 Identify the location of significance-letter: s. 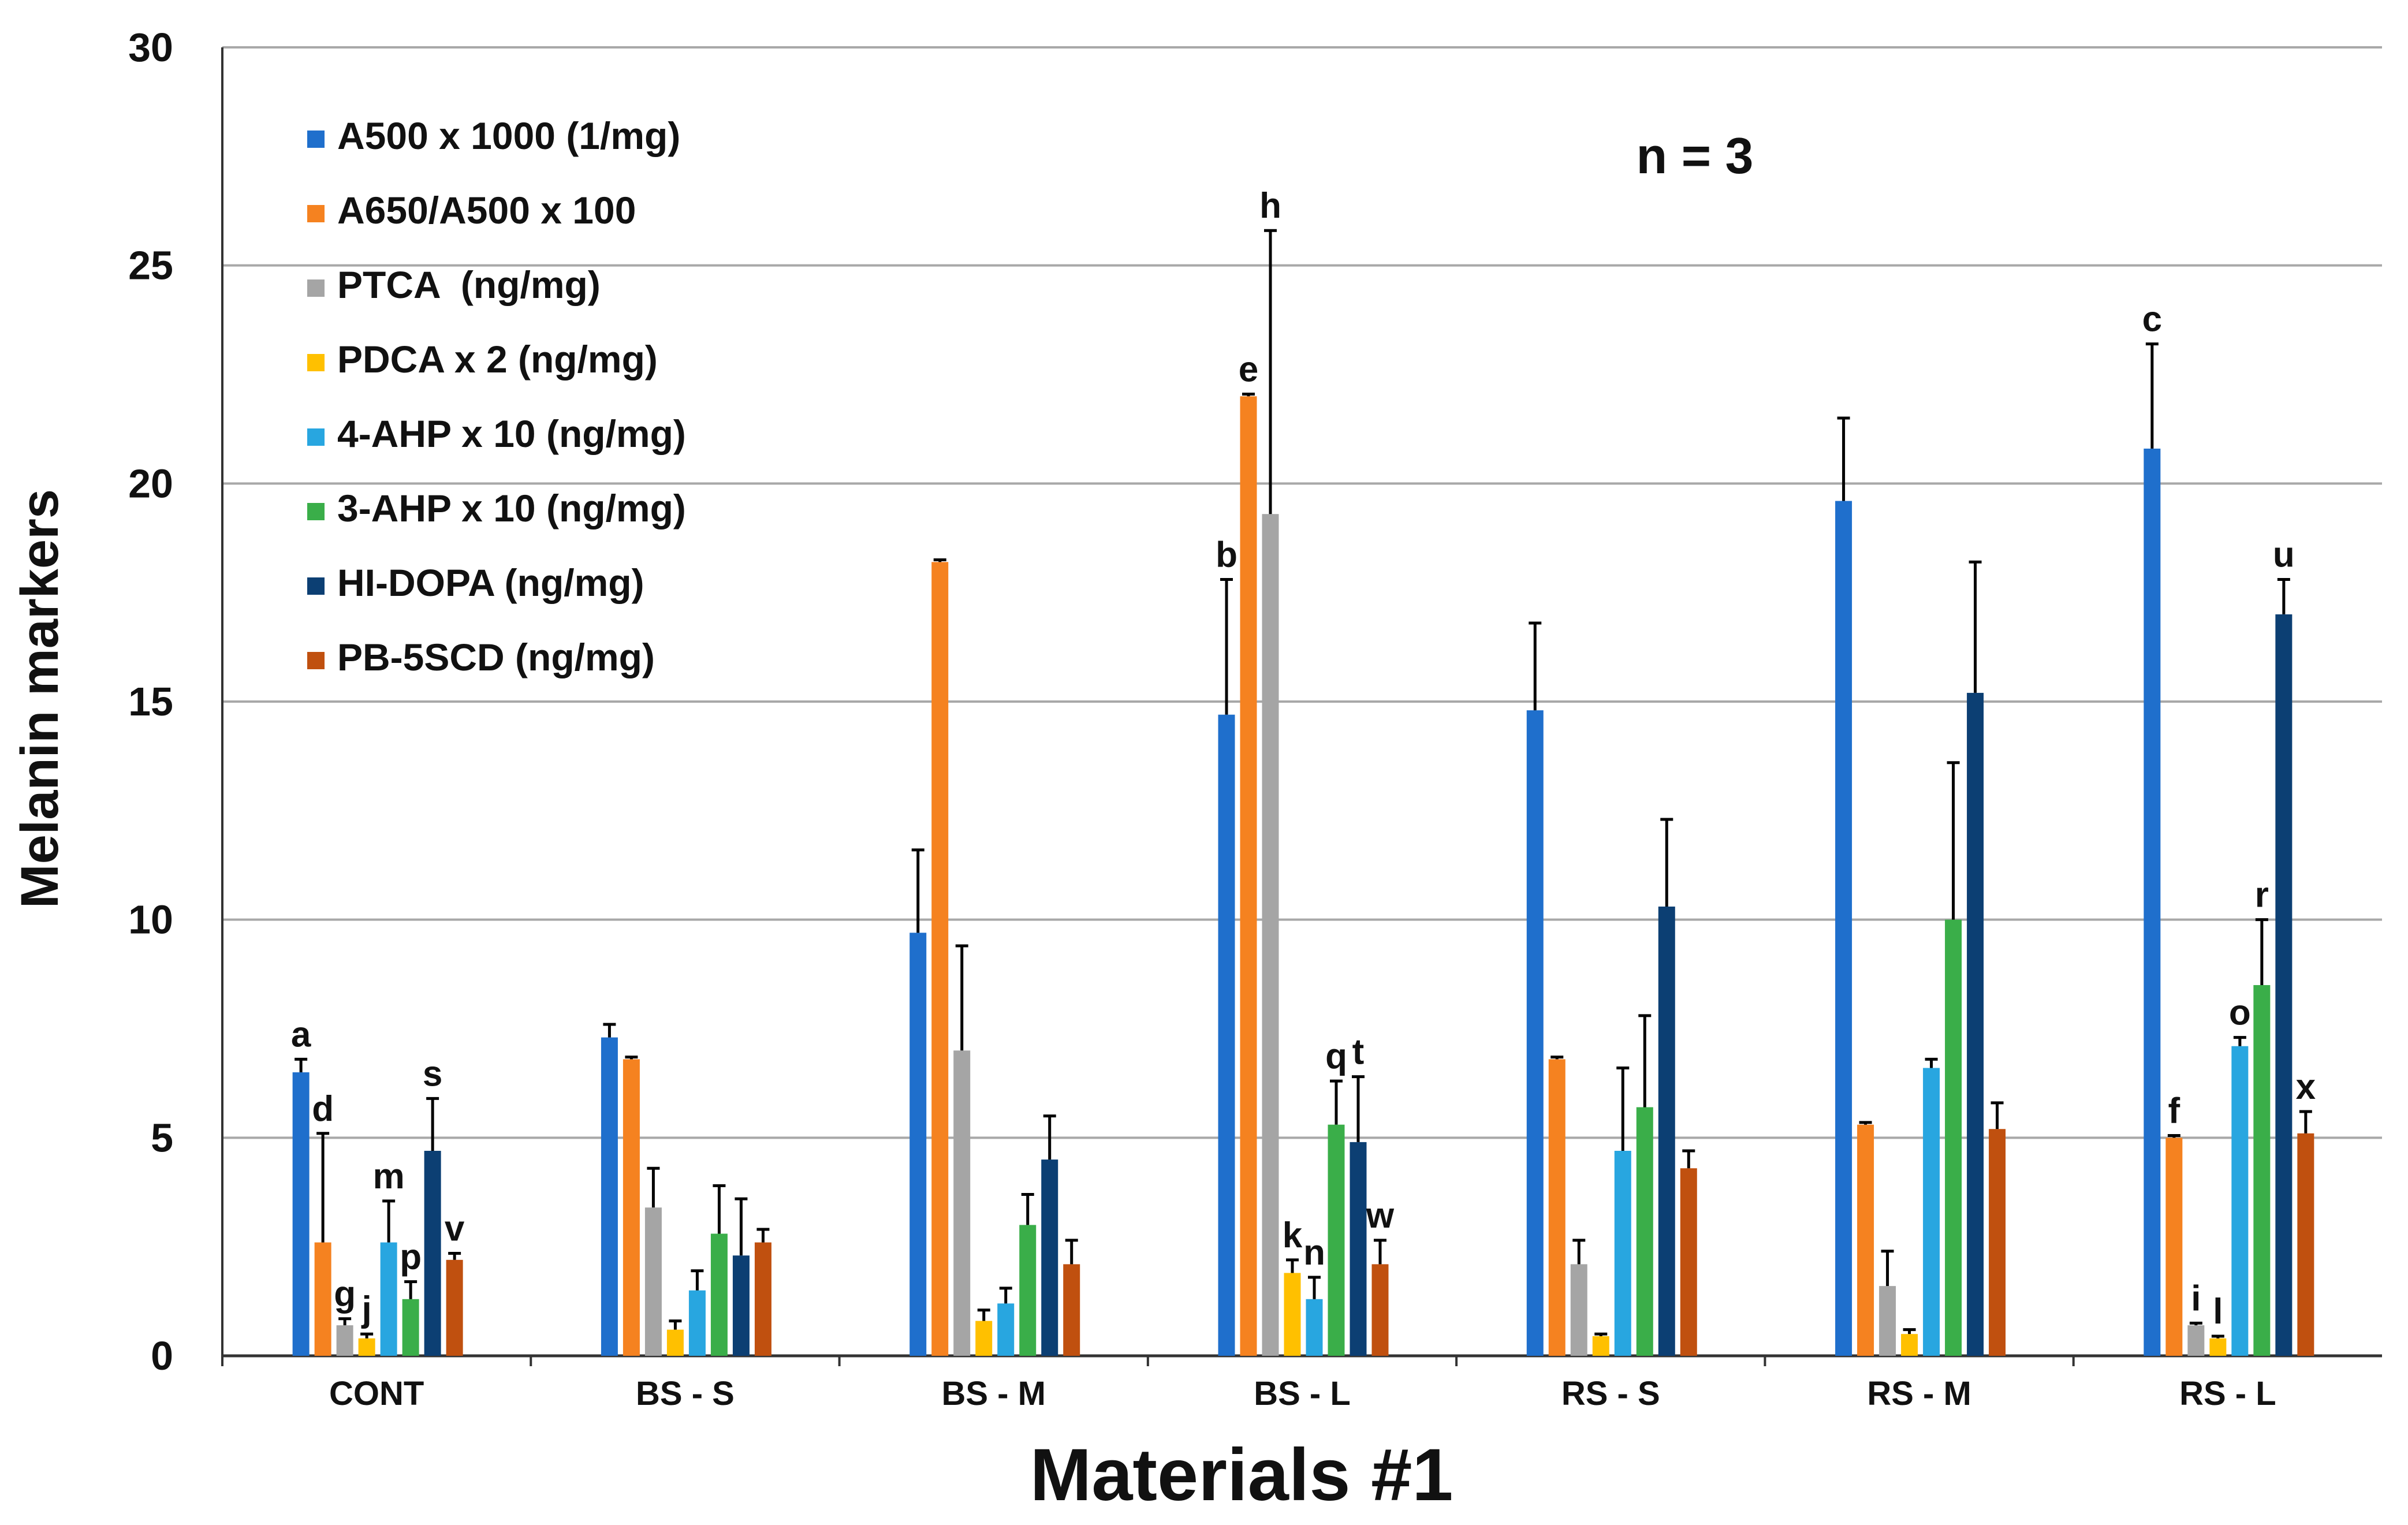
(432, 1074).